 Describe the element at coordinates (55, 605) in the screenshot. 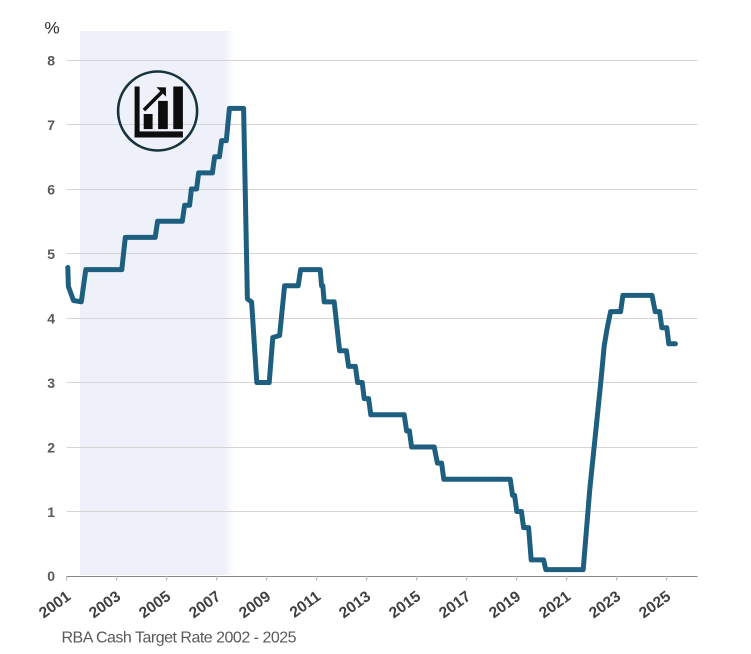

I see `svg-text: 2001` at that location.